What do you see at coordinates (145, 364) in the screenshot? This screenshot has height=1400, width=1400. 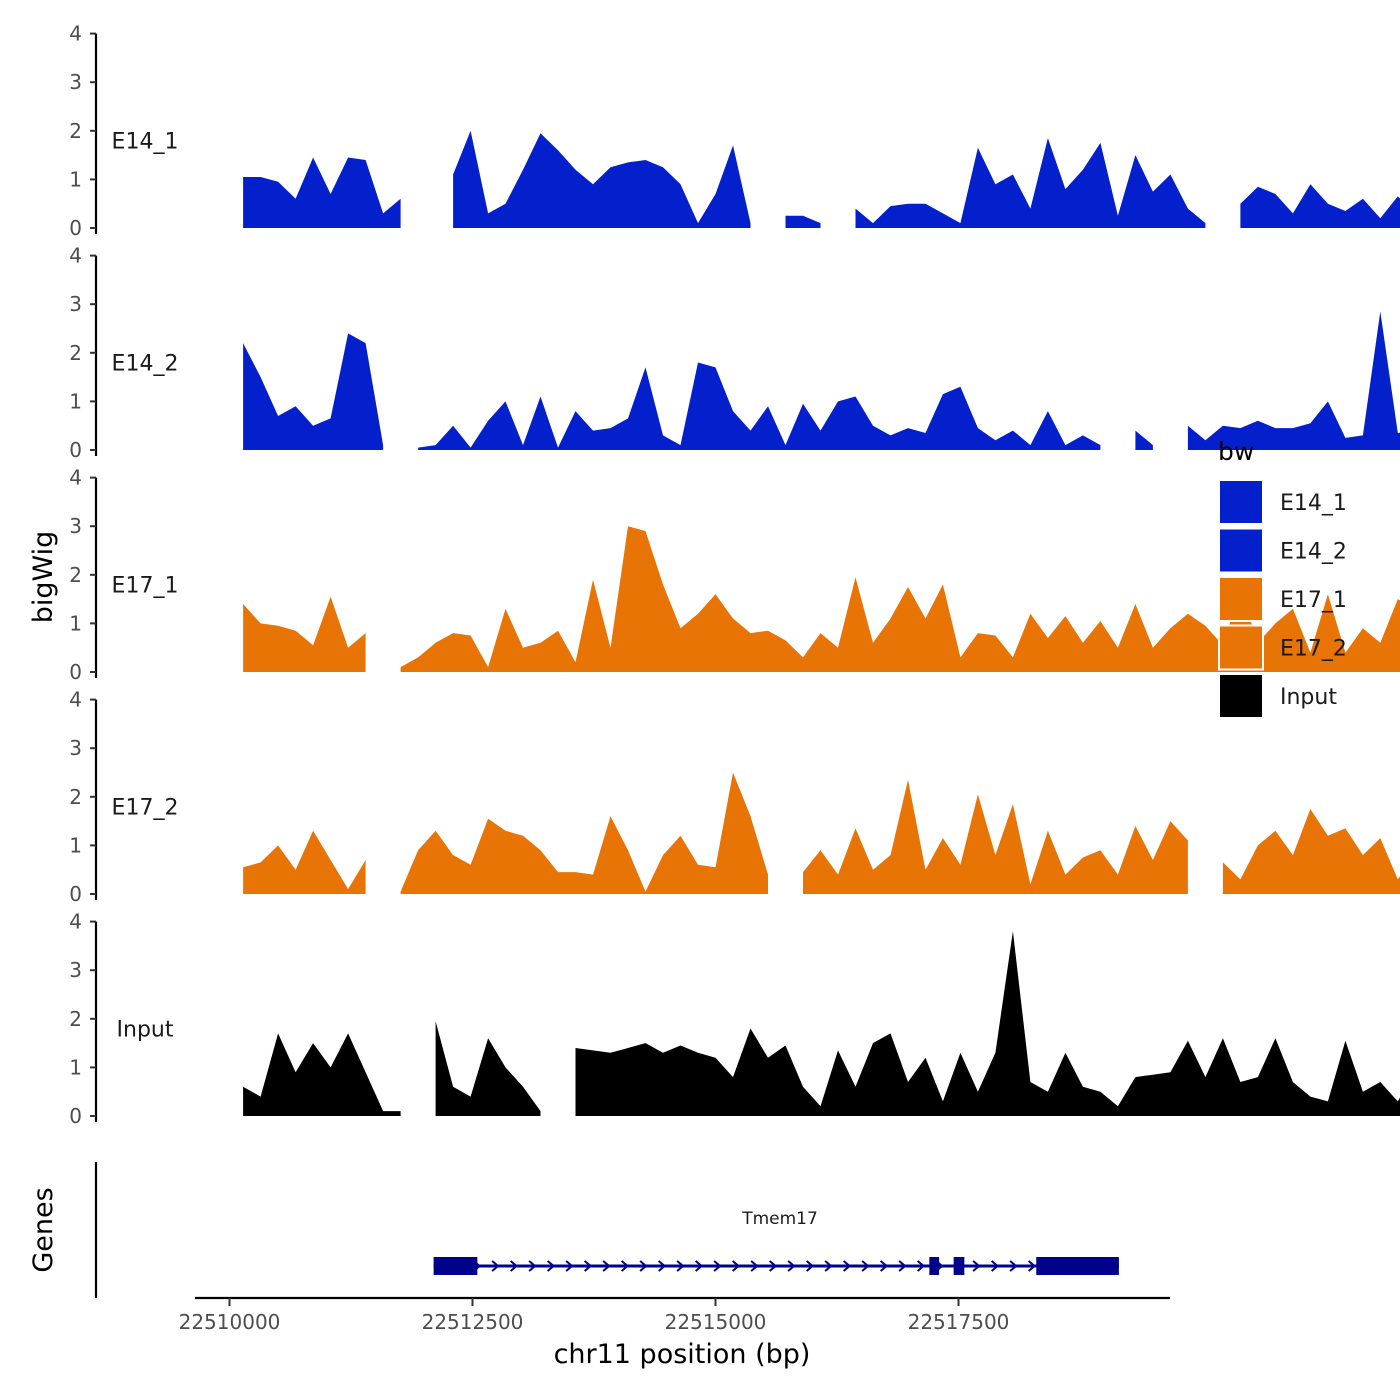 I see `track-label: E14_2` at bounding box center [145, 364].